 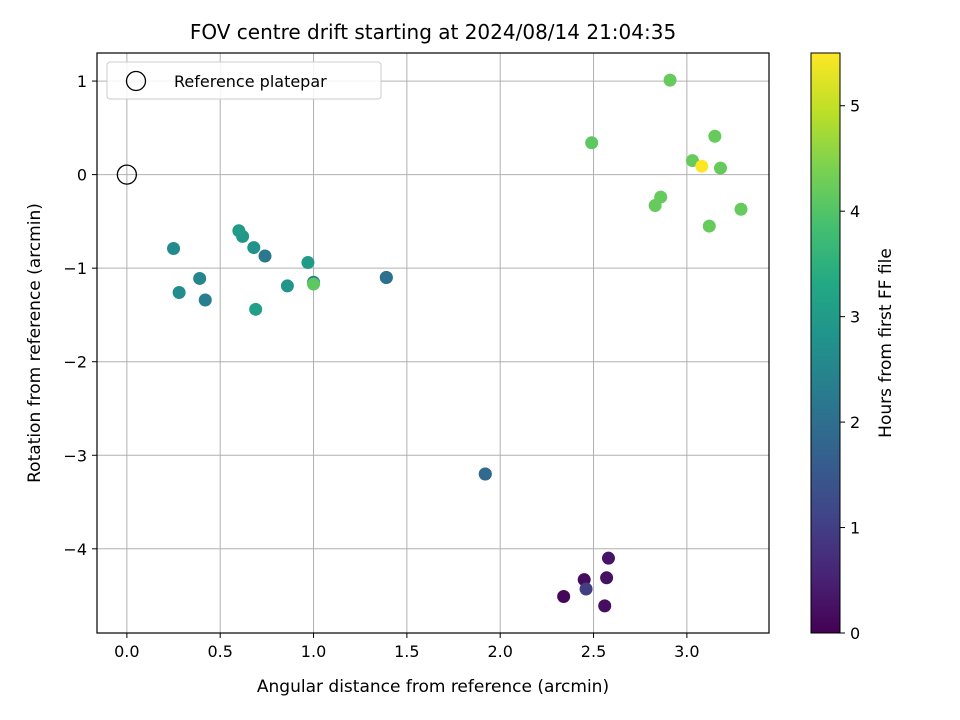 I want to click on x-tick-label: 0.0, so click(x=126, y=651).